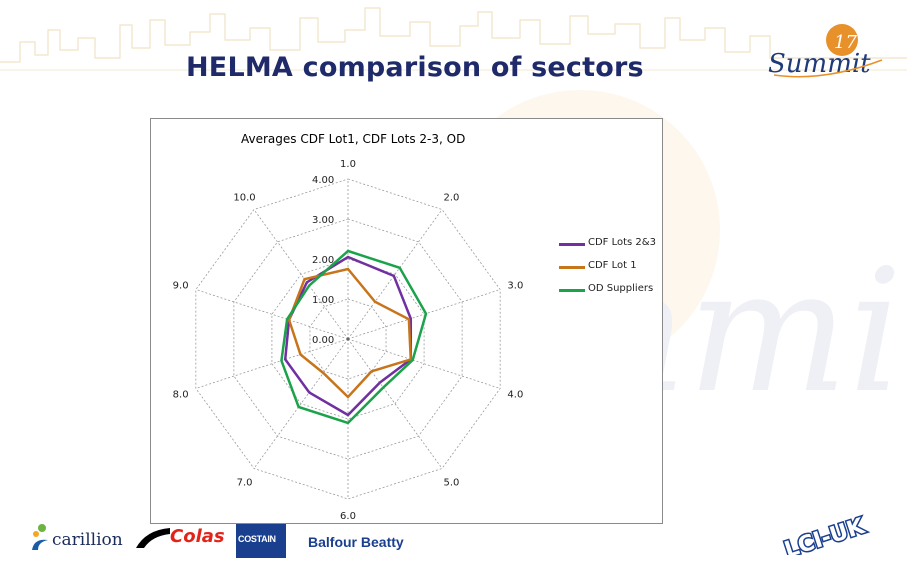 This screenshot has height=567, width=907. What do you see at coordinates (323, 340) in the screenshot?
I see `radial-tick-label: 0.00` at bounding box center [323, 340].